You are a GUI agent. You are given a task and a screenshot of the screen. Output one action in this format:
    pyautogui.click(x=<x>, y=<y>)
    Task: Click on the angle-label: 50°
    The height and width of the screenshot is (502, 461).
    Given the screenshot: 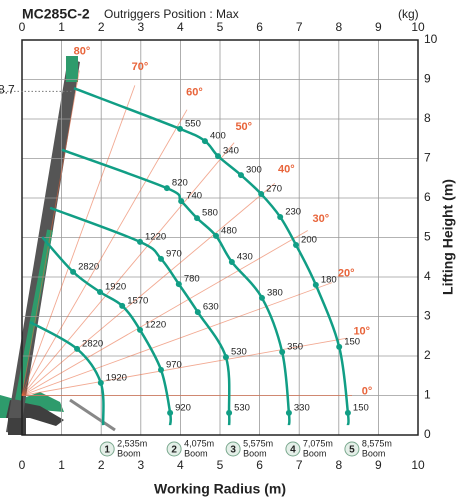 What is the action you would take?
    pyautogui.click(x=243, y=127)
    